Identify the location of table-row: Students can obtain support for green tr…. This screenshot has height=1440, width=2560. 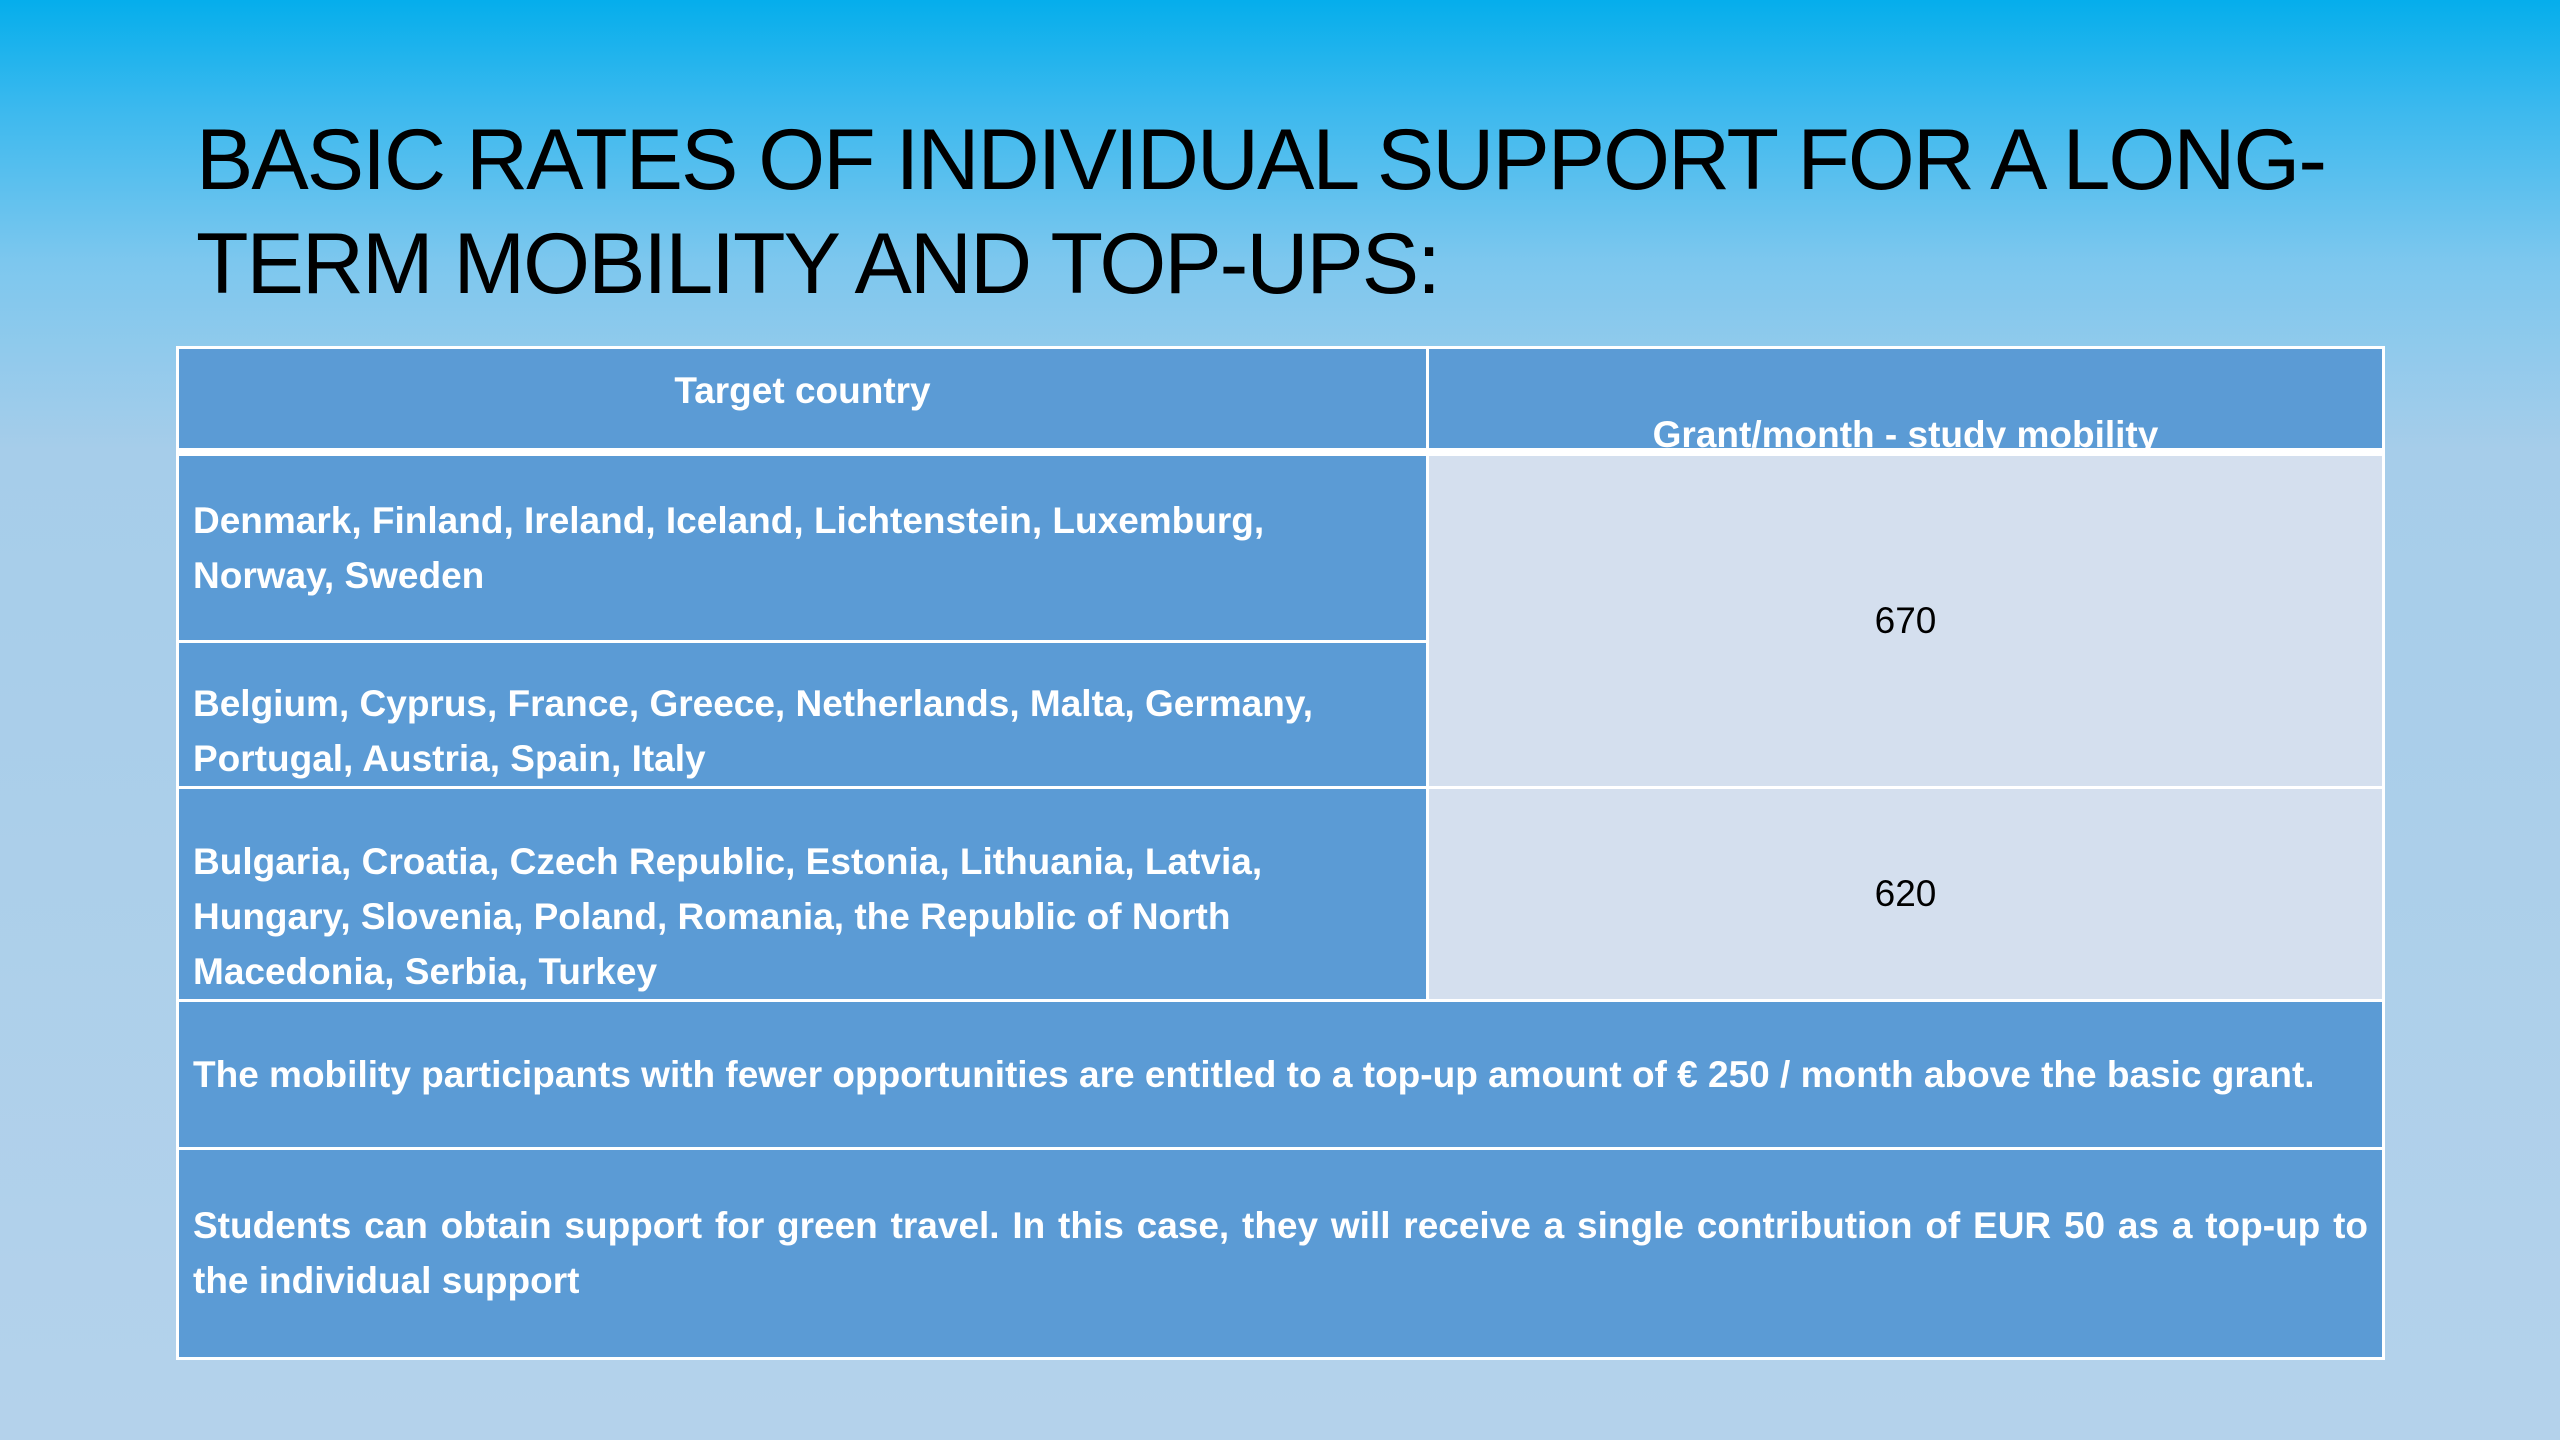
(1280, 1253).